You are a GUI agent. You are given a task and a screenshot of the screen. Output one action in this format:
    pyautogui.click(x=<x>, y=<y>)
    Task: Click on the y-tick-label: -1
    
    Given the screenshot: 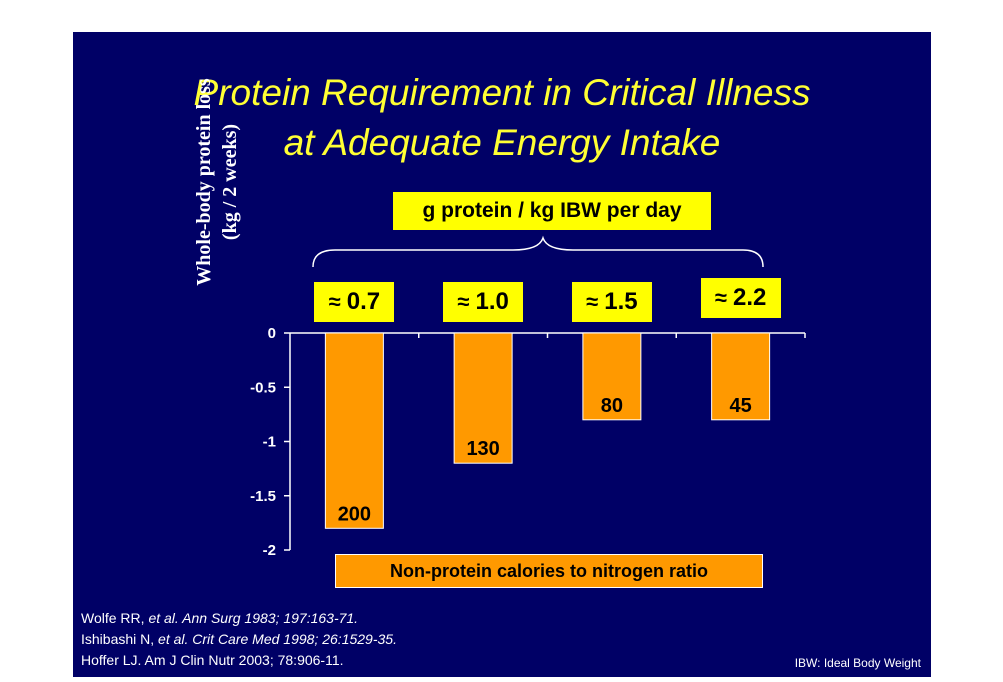 What is the action you would take?
    pyautogui.click(x=269, y=442)
    